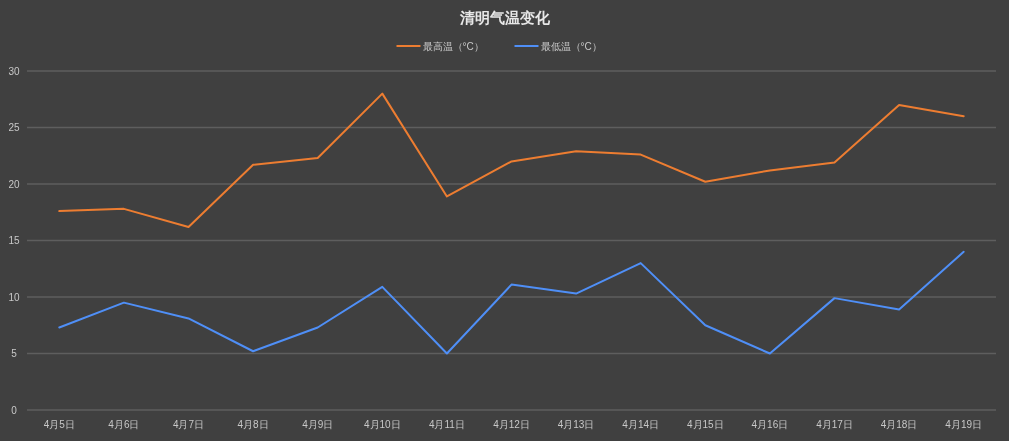 The image size is (1009, 441). I want to click on x-tick-label: 4月15日, so click(705, 424).